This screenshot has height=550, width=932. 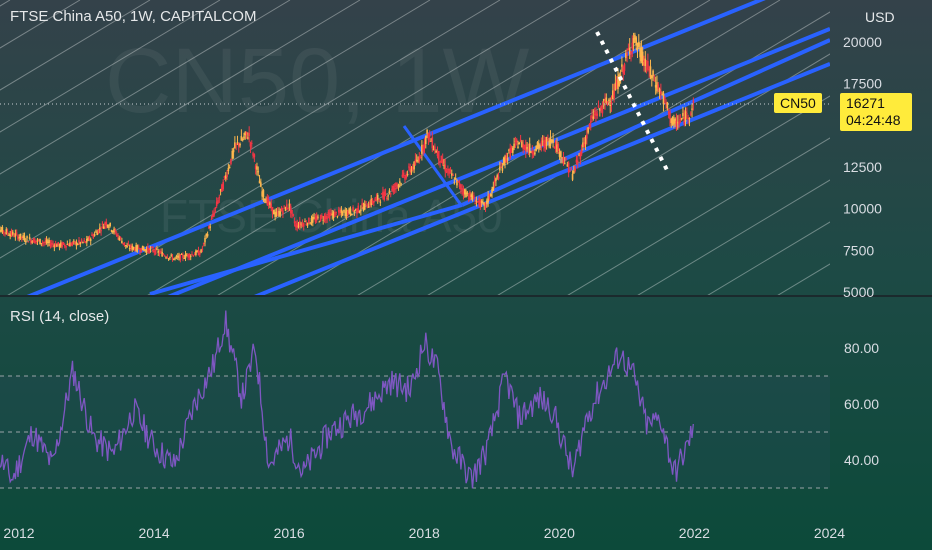 What do you see at coordinates (306, 249) in the screenshot?
I see `channel-lower-segment` at bounding box center [306, 249].